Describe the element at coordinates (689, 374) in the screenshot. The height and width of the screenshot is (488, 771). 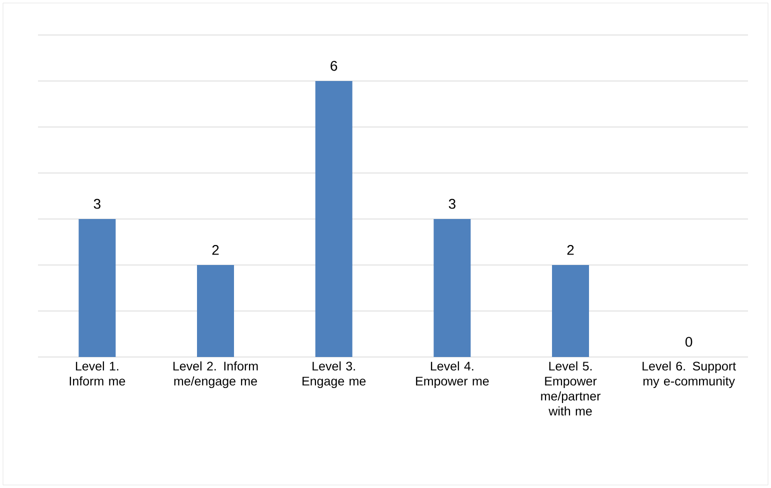
I see `x-tick-label: Level 6. Support my e-community` at that location.